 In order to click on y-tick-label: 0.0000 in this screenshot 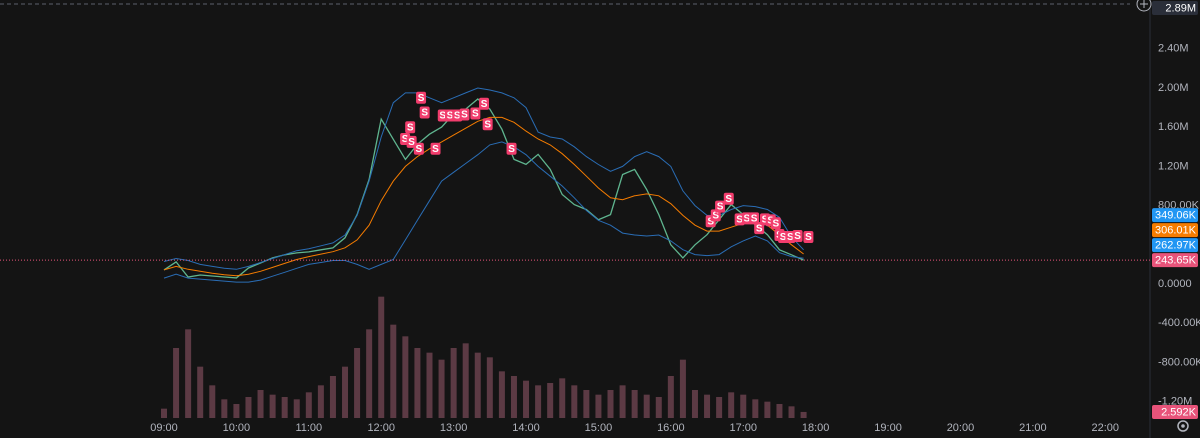, I will do `click(1175, 284)`.